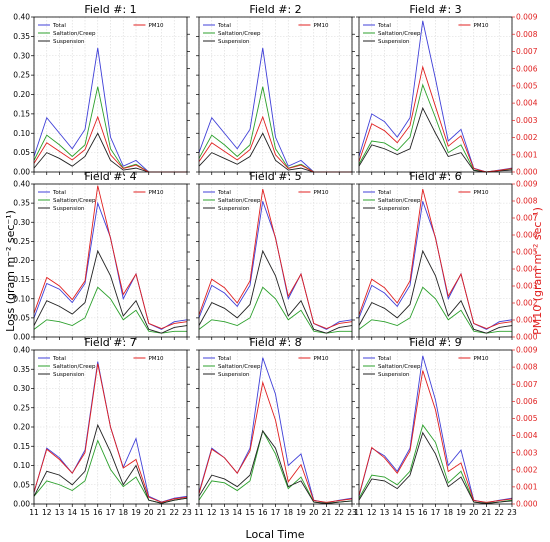  Describe the element at coordinates (397, 512) in the screenshot. I see `x-tick-label: 14` at that location.